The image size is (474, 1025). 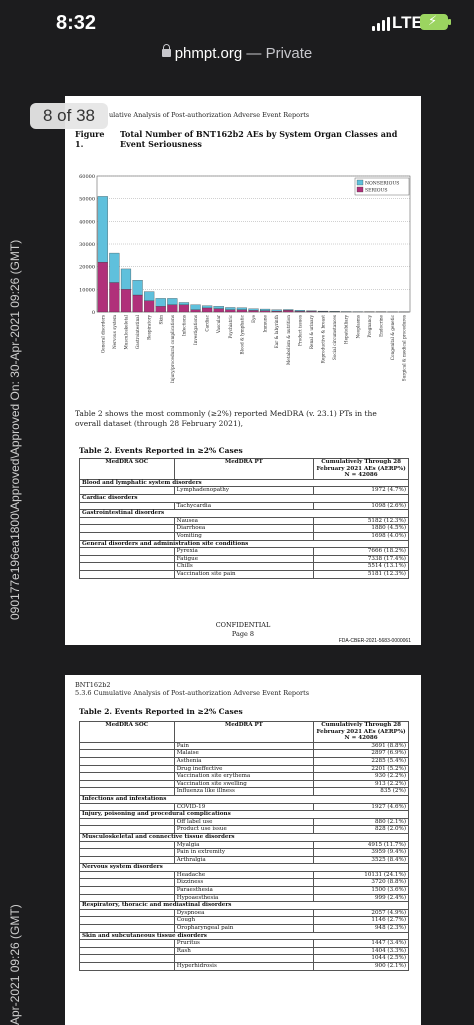 What do you see at coordinates (279, 53) in the screenshot?
I see `private-mode-label: — Private` at bounding box center [279, 53].